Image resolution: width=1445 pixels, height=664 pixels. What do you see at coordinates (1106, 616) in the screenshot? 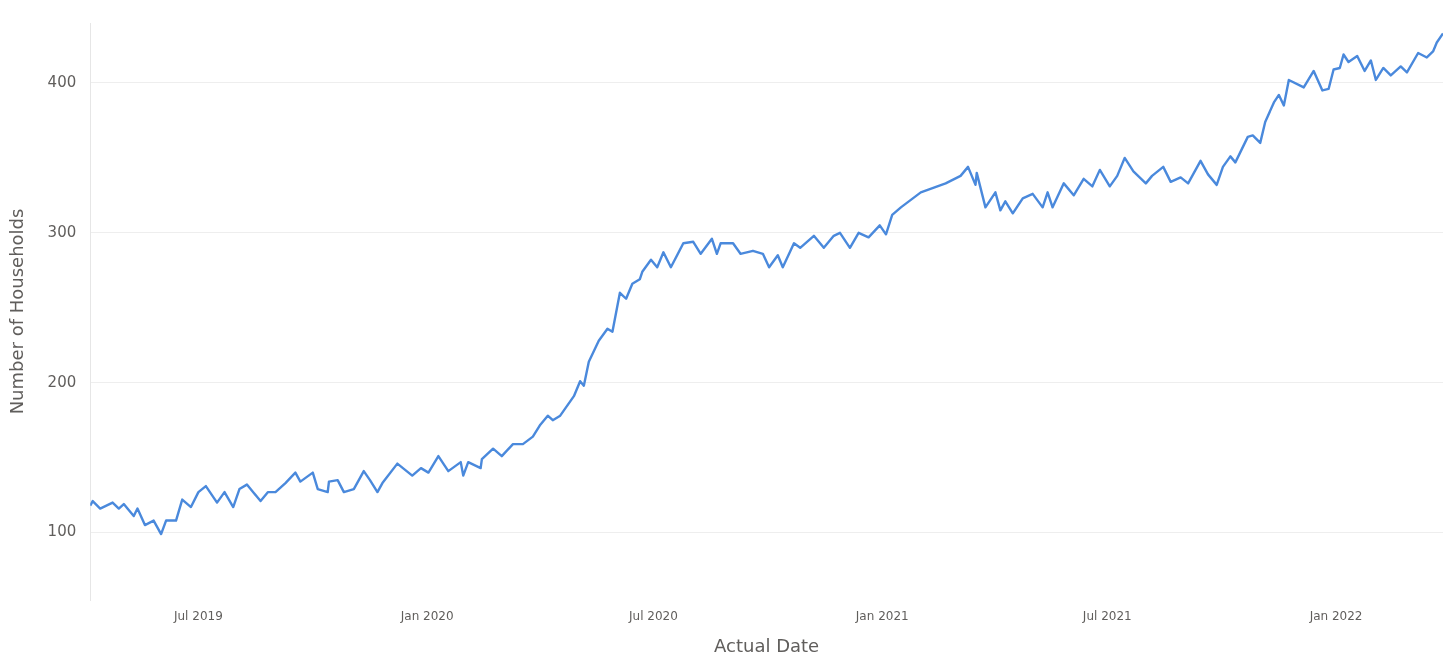
I see `x-tick-label: Jul 2021` at bounding box center [1106, 616].